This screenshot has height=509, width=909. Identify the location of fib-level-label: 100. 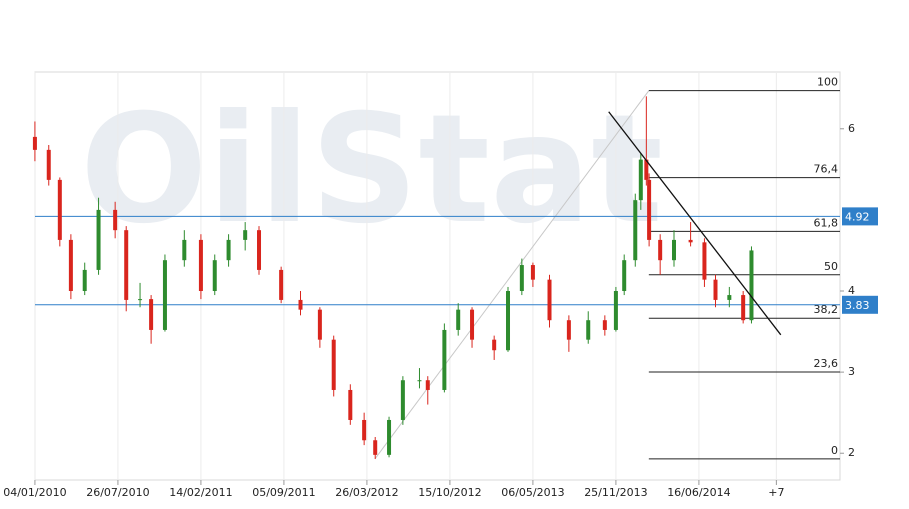
(827, 82).